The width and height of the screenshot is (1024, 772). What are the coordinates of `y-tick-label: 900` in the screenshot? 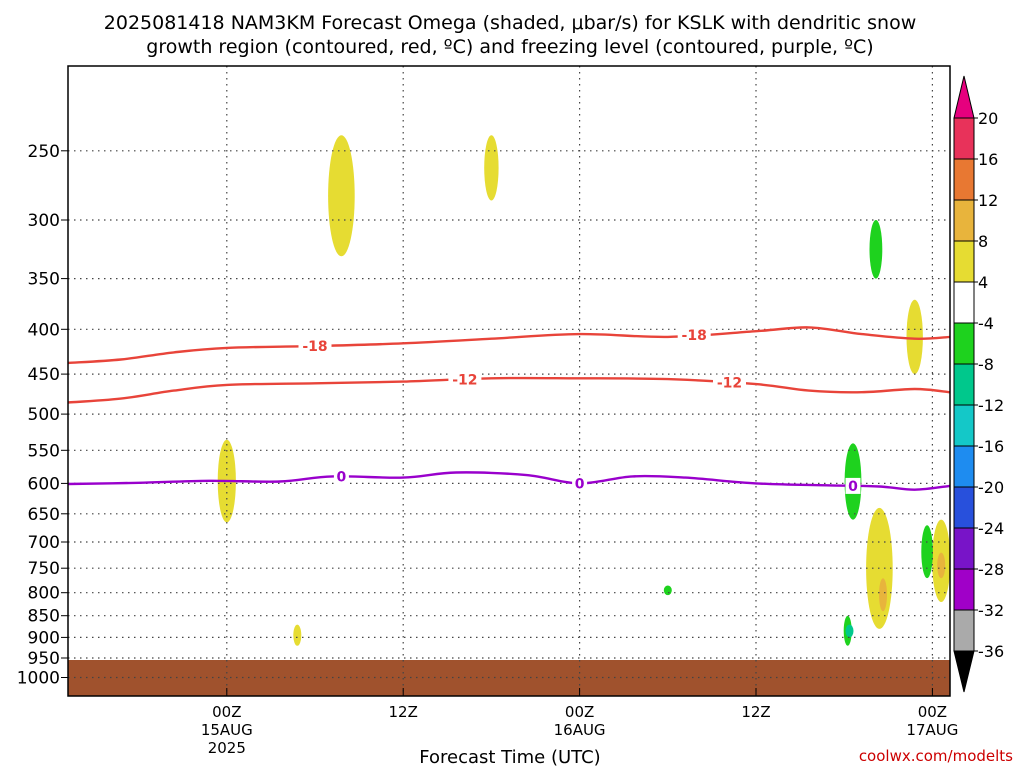 It's located at (44, 638).